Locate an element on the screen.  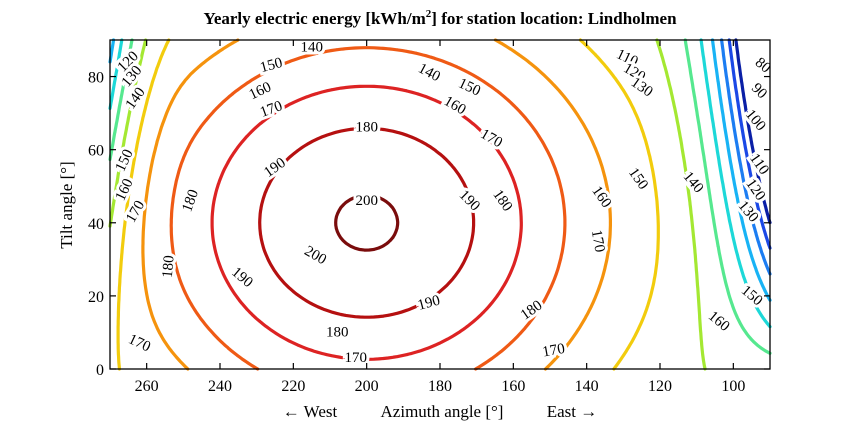
y-tick-label: 60 is located at coordinates (96, 151).